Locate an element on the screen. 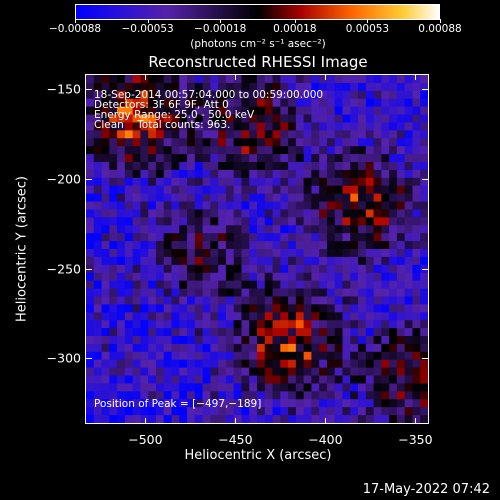  x-tick-mark is located at coordinates (236, 77).